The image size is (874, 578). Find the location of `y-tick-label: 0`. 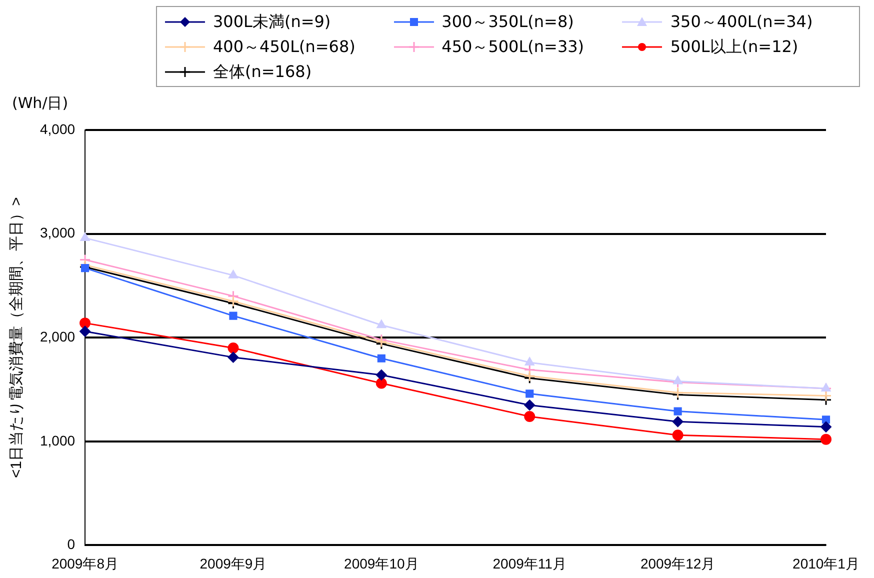

y-tick-label: 0 is located at coordinates (71, 544).